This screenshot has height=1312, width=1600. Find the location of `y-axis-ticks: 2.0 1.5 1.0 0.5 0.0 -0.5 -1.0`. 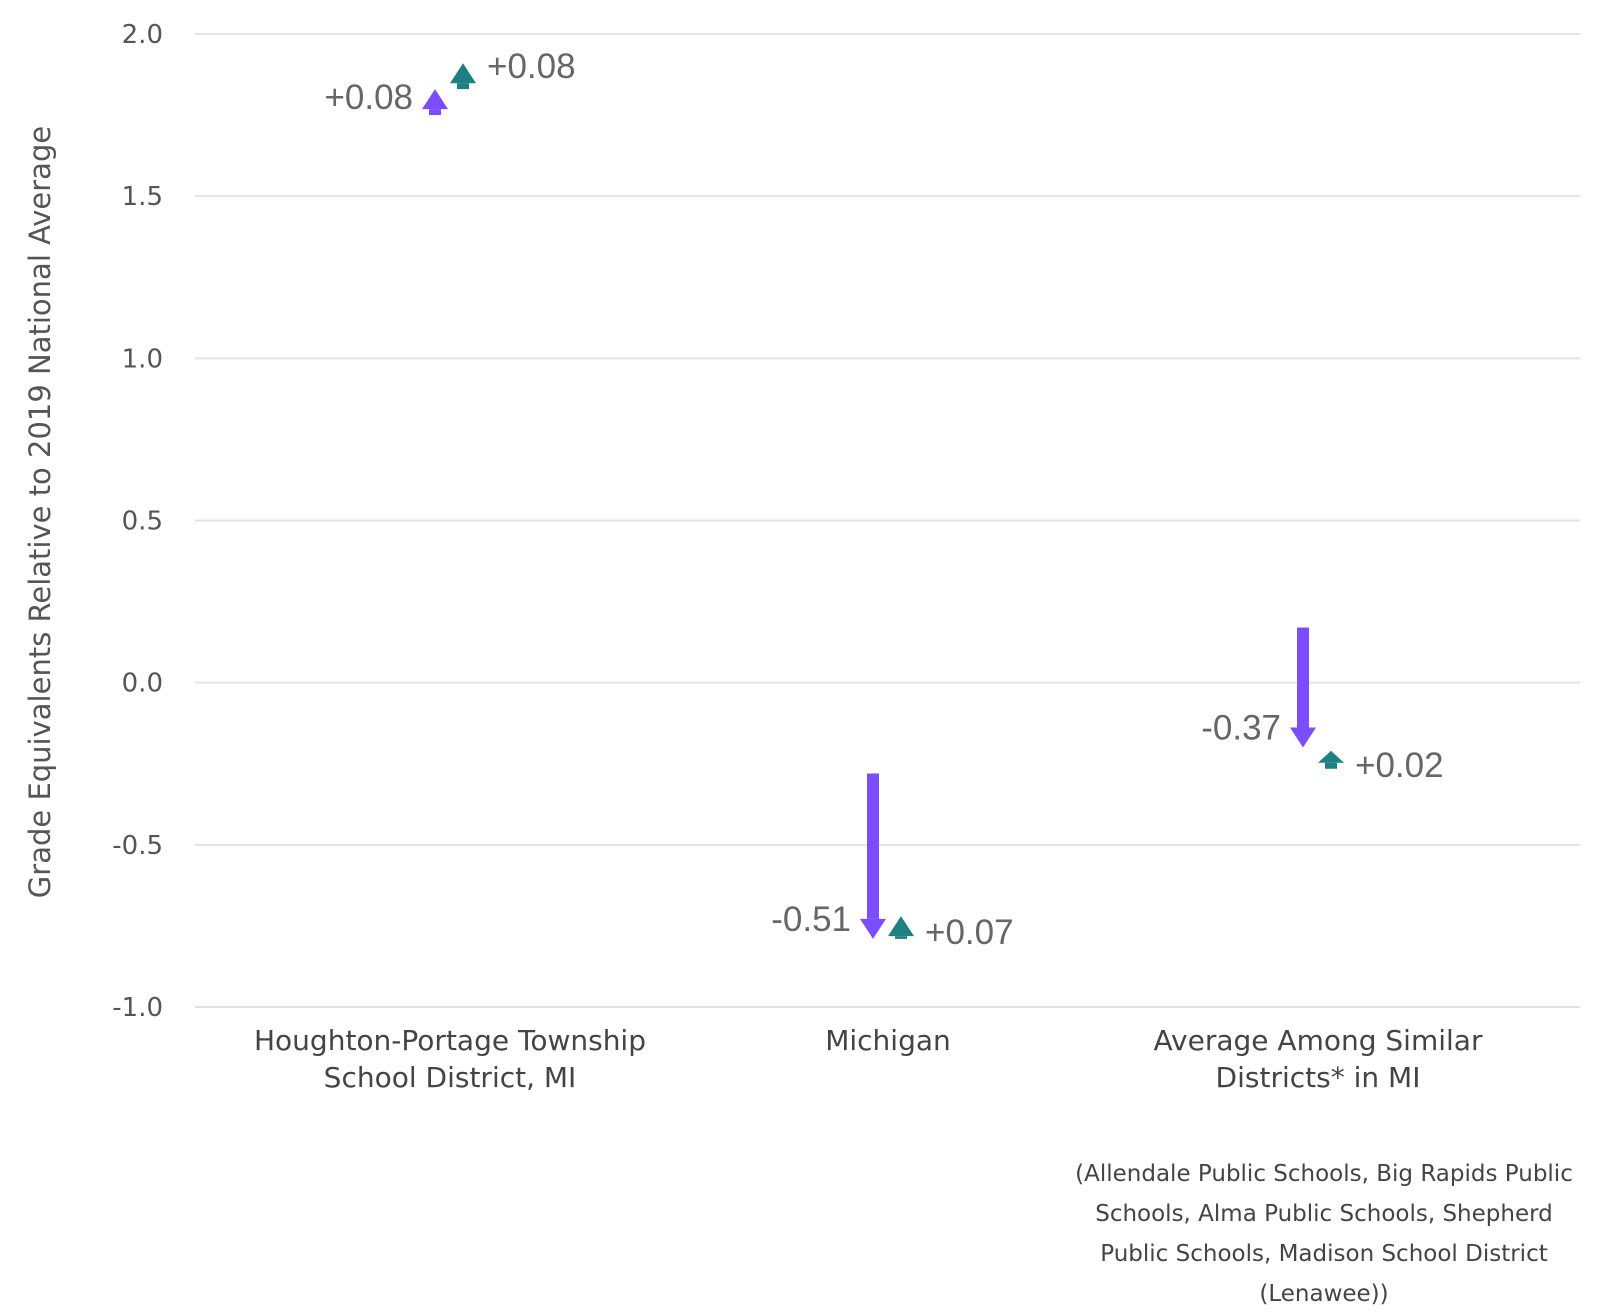

y-axis-ticks: 2.0 1.5 1.0 0.5 0.0 -0.5 -1.0 is located at coordinates (137, 521).